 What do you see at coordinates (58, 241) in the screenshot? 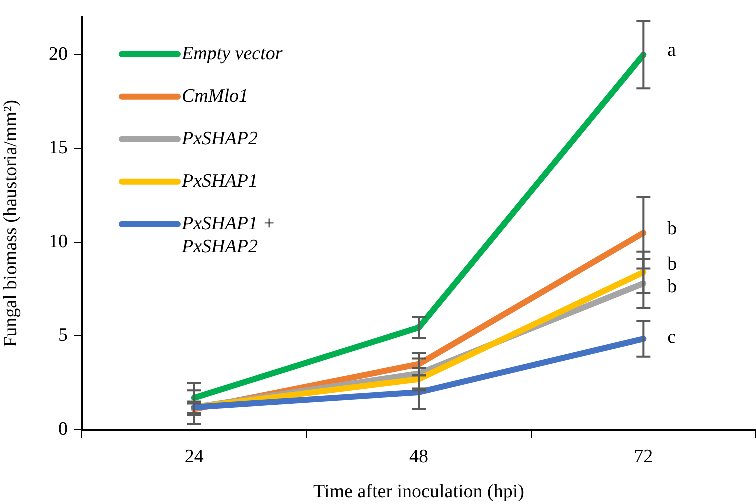
I see `y-tick-label: 10` at bounding box center [58, 241].